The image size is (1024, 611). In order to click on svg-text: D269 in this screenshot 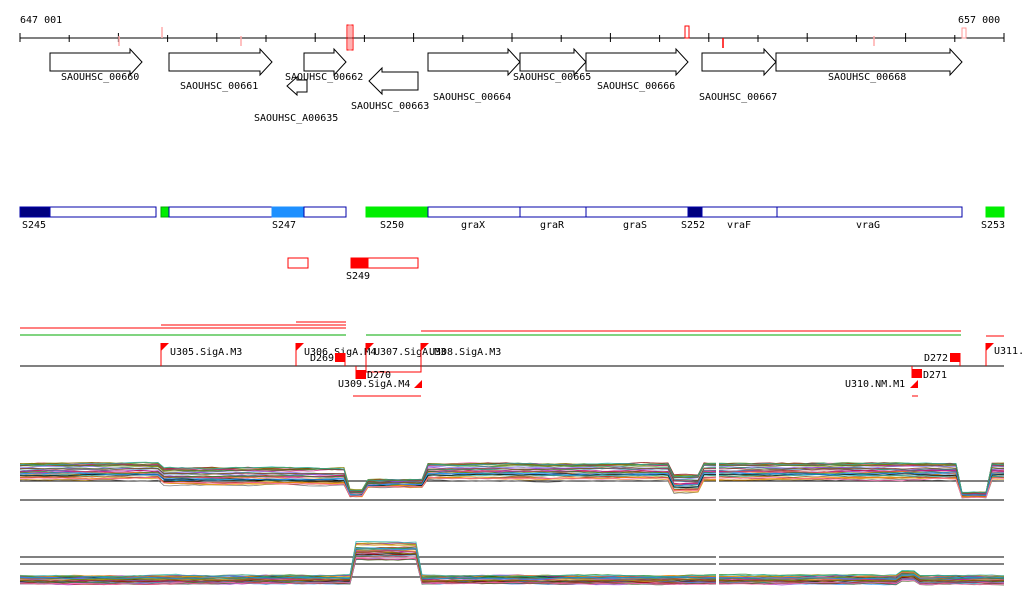, I will do `click(322, 358)`.